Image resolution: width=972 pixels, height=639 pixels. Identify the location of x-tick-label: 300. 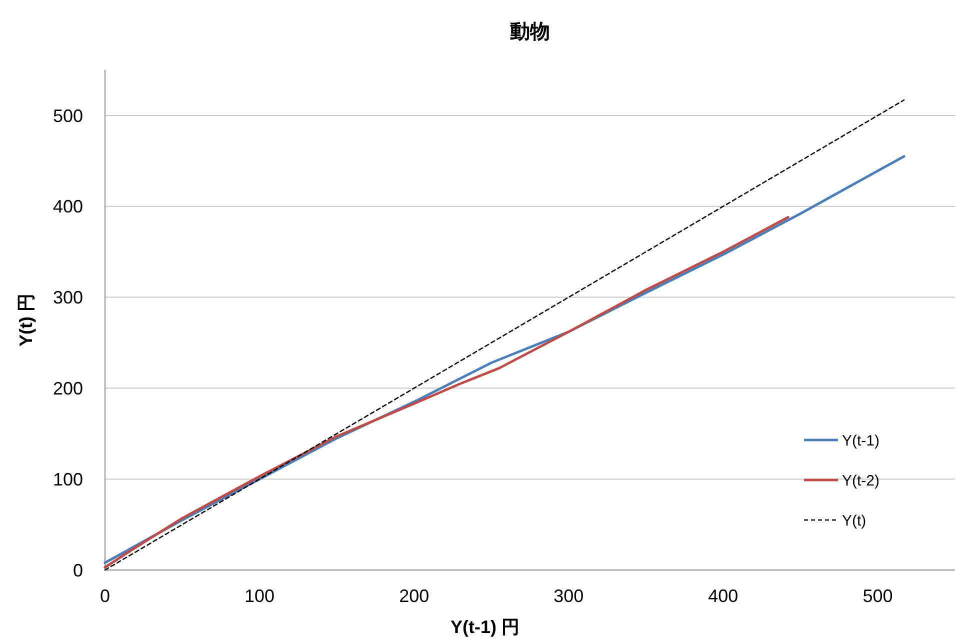
(569, 596).